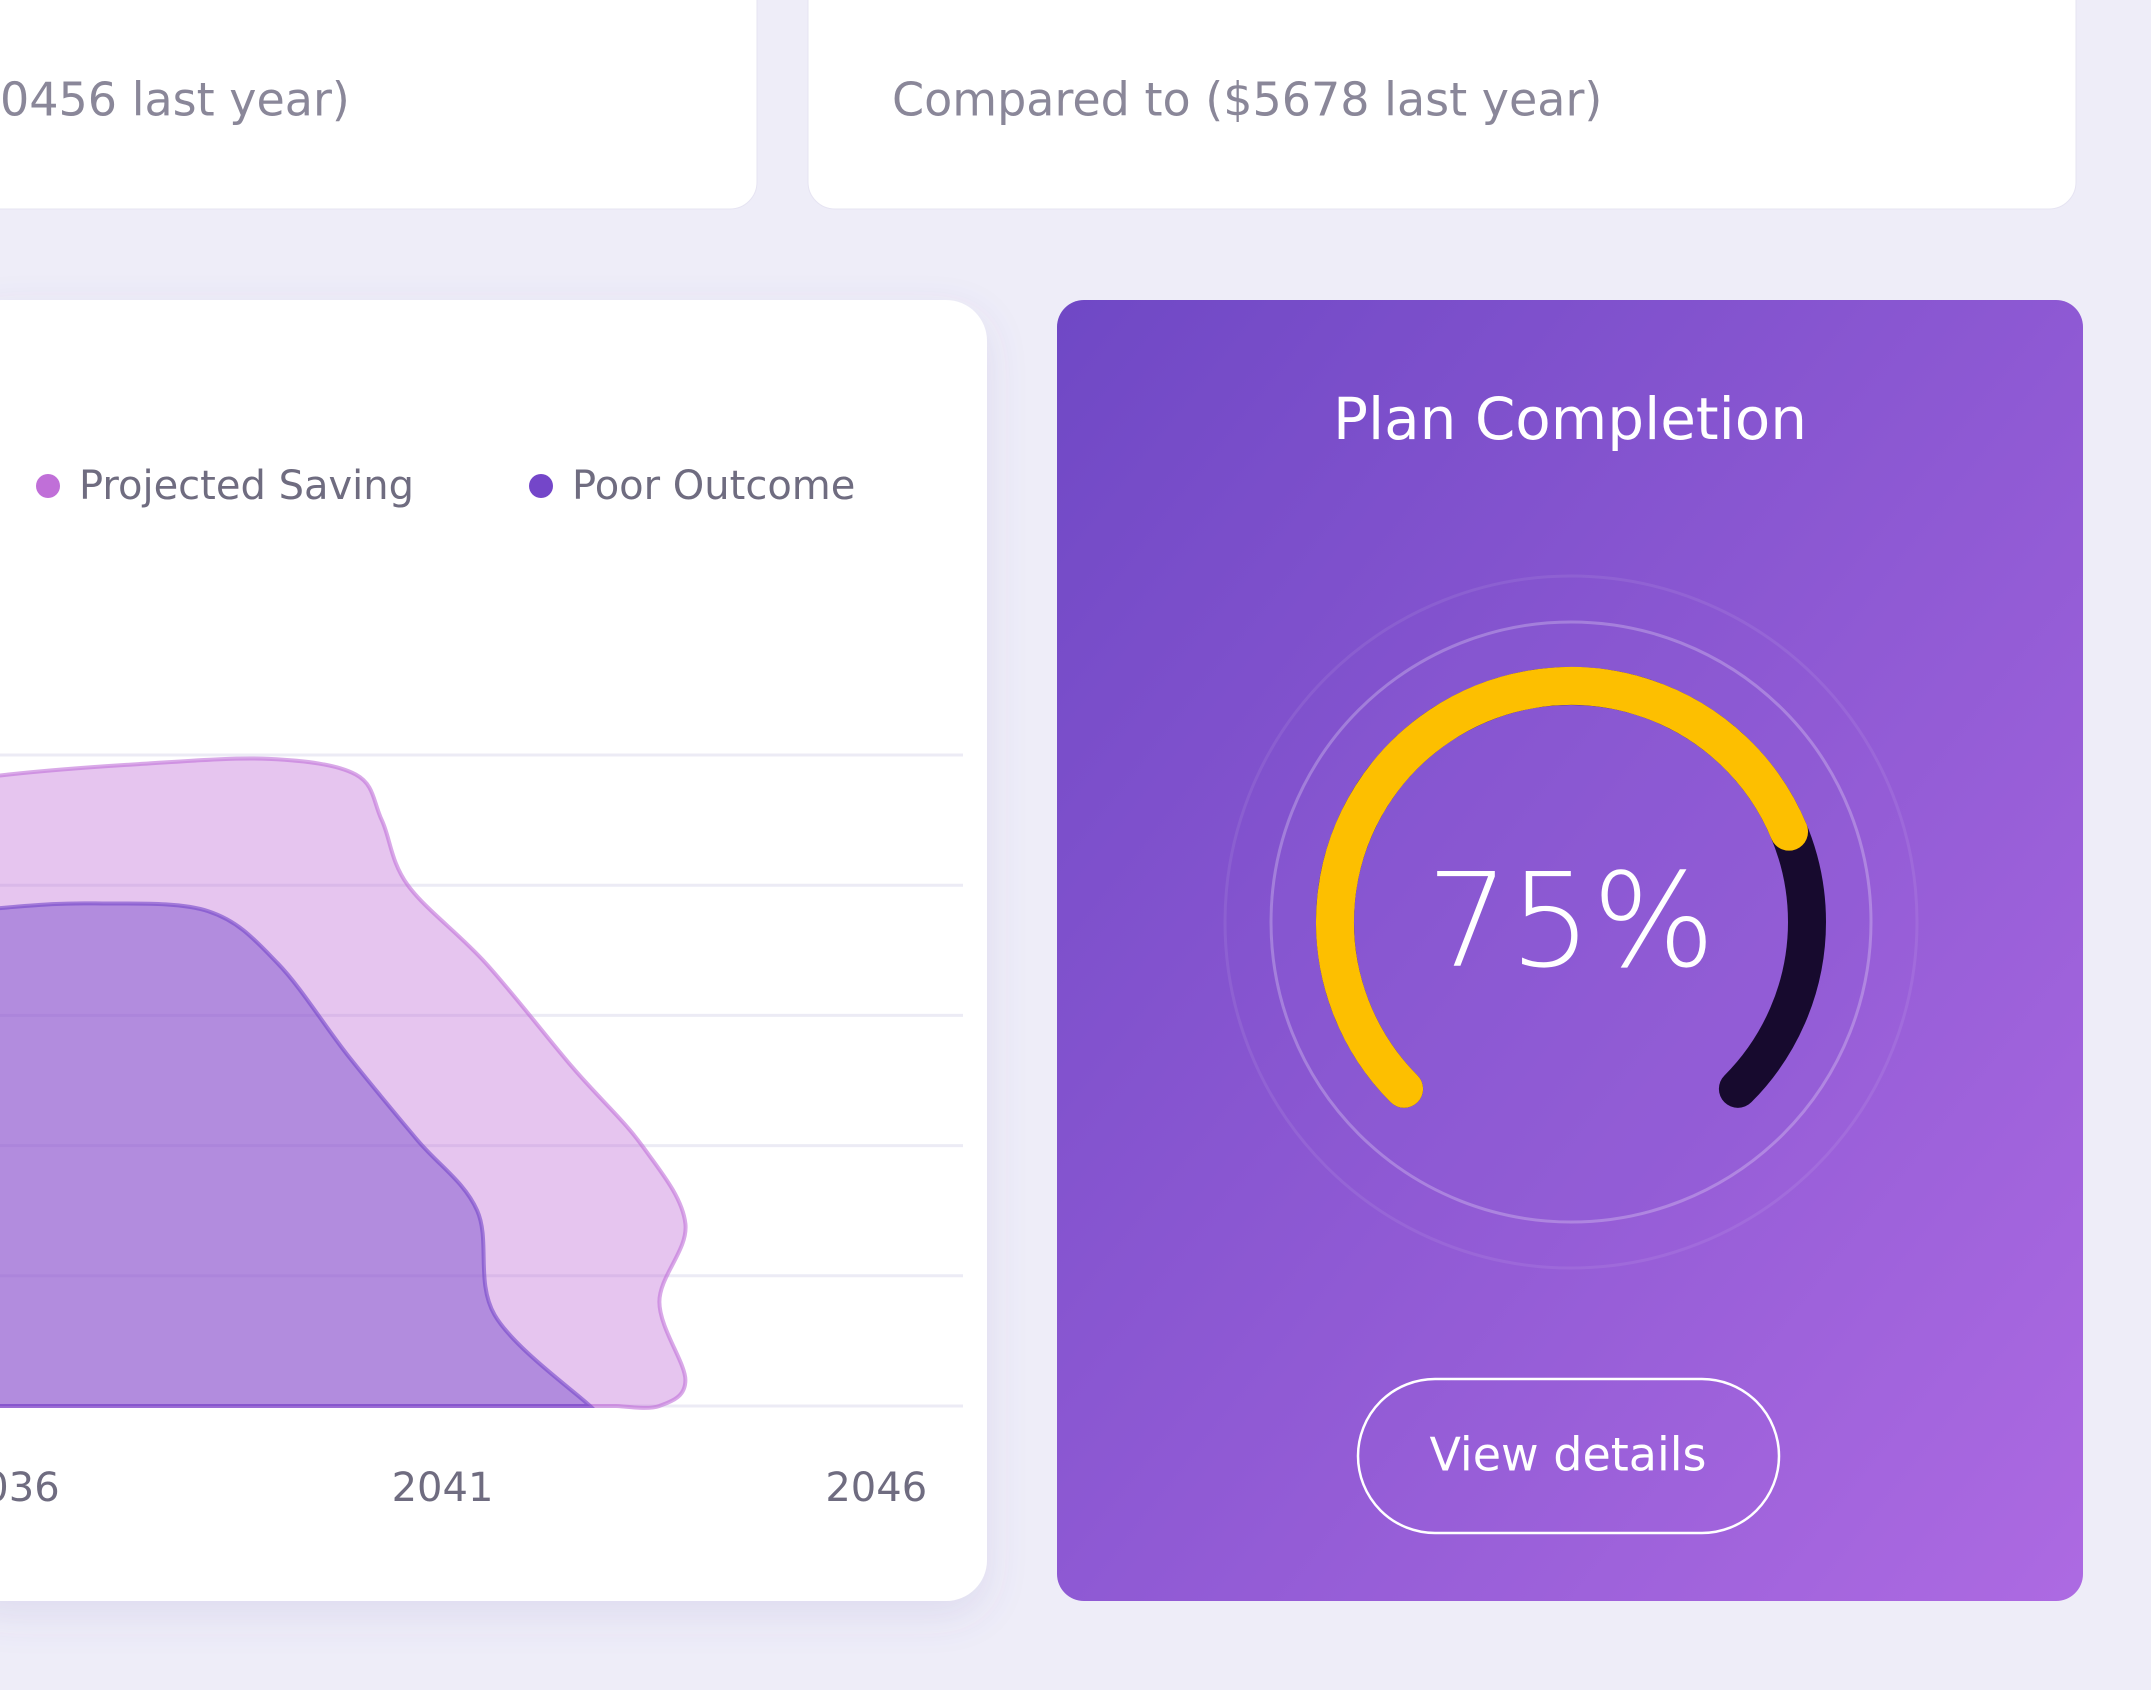 The height and width of the screenshot is (1690, 2151). Describe the element at coordinates (1247, 100) in the screenshot. I see `card-subtitle: Compared to ($5678 last year)` at that location.